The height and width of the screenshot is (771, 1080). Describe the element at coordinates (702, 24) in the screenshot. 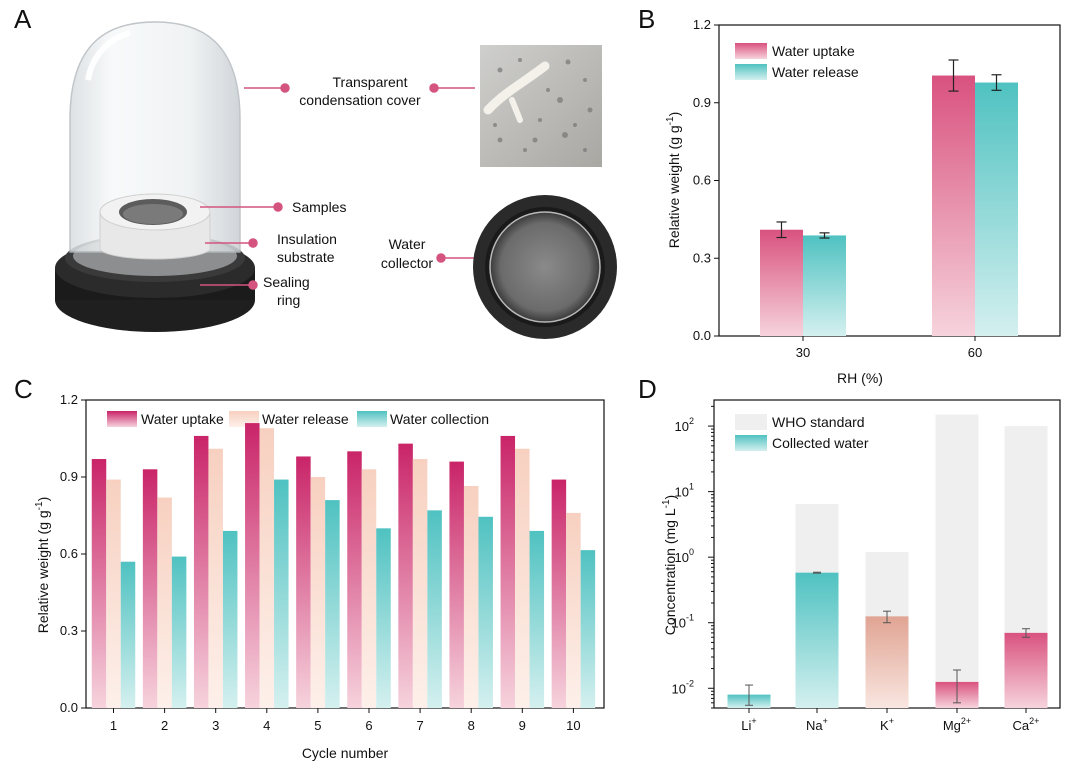

I see `y-tick-label-b-1.2: 1.2` at that location.